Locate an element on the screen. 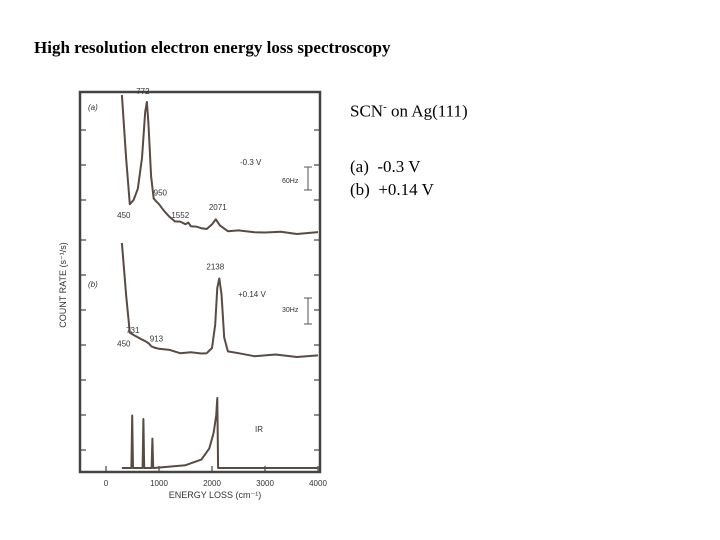 This screenshot has height=540, width=720. x-tick-label: 4000 is located at coordinates (318, 483).